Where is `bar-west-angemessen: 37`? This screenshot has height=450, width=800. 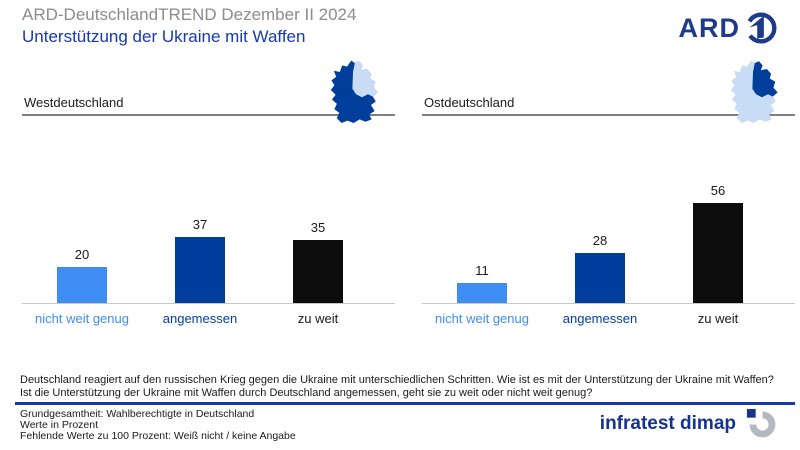
bar-west-angemessen: 37 is located at coordinates (200, 181).